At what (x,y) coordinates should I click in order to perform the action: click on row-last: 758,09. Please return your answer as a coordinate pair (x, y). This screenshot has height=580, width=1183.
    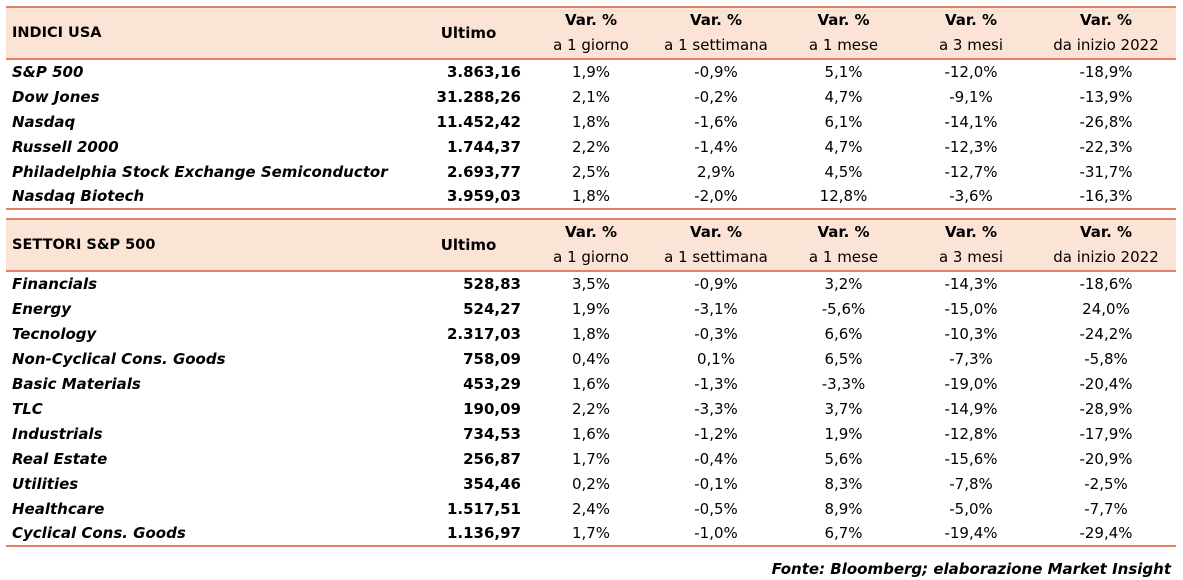
    Looking at the image, I should click on (492, 358).